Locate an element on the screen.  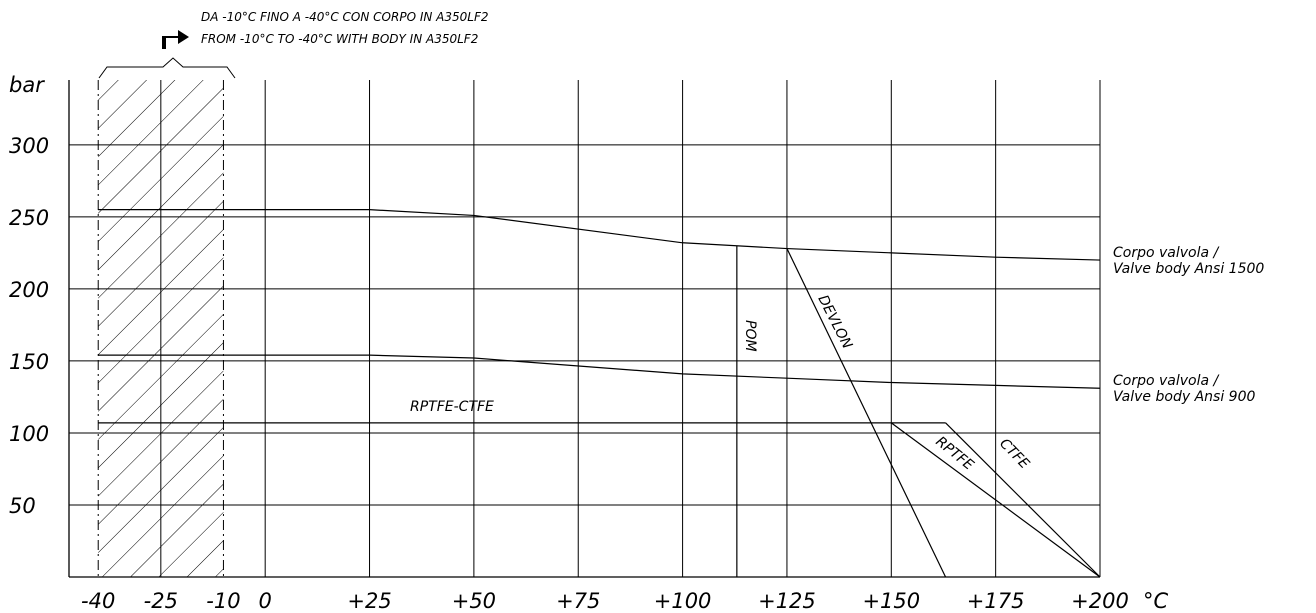
hatched-region is located at coordinates (160, 328).